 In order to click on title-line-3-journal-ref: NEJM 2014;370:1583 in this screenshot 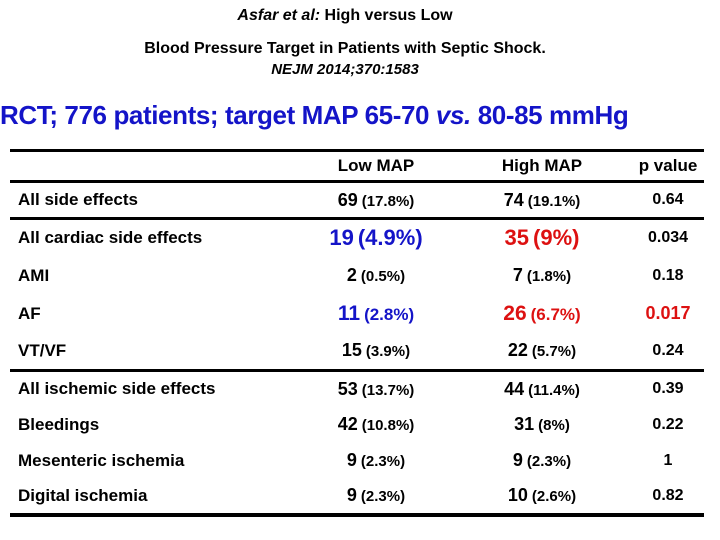, I will do `click(345, 69)`.